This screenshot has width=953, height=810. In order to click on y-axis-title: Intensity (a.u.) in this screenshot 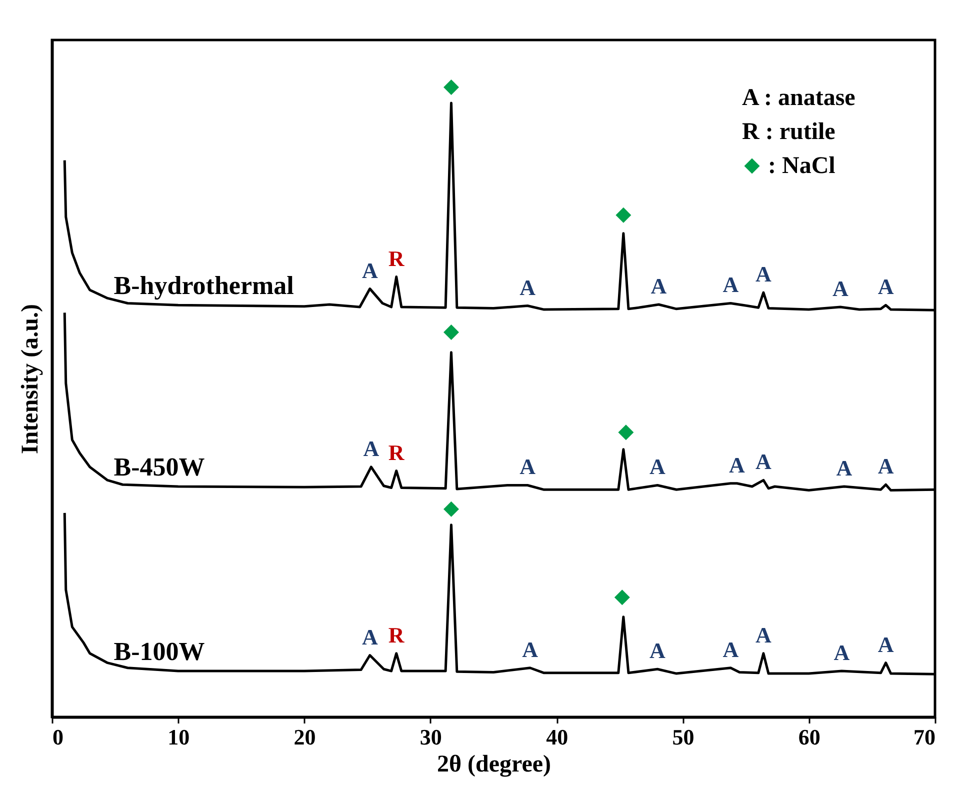, I will do `click(31, 379)`.